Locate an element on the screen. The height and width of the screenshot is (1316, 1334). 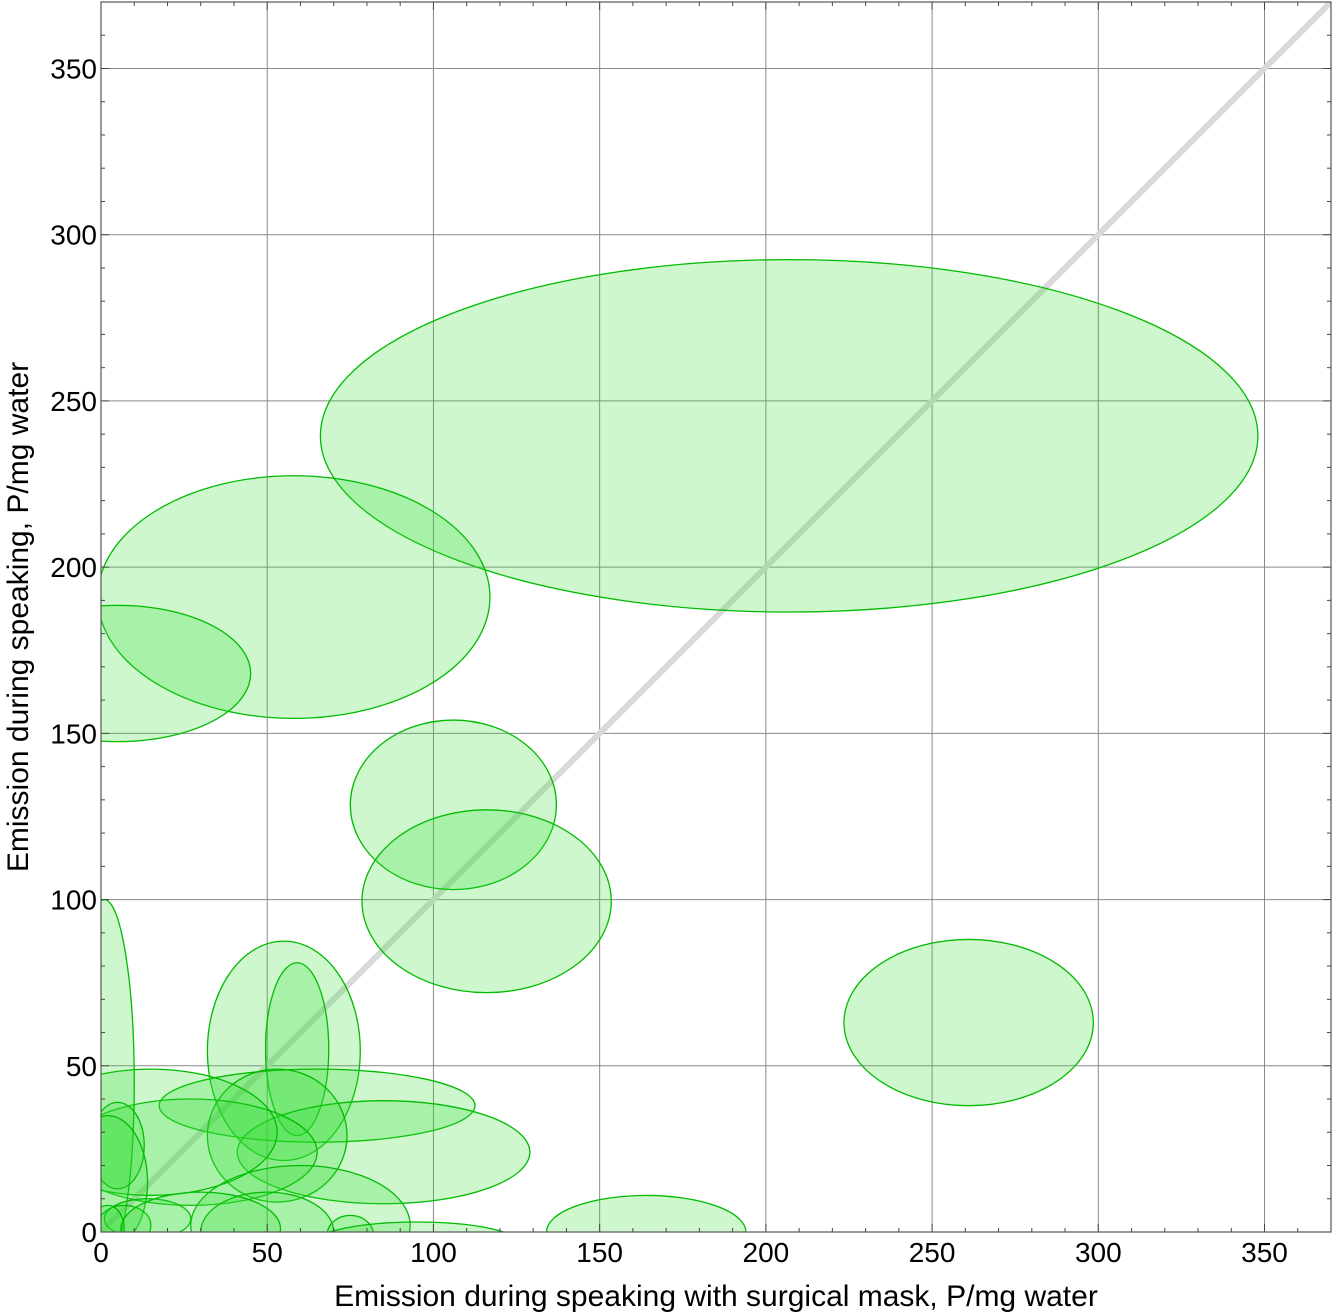
x-tick-label: 350 is located at coordinates (1264, 1252).